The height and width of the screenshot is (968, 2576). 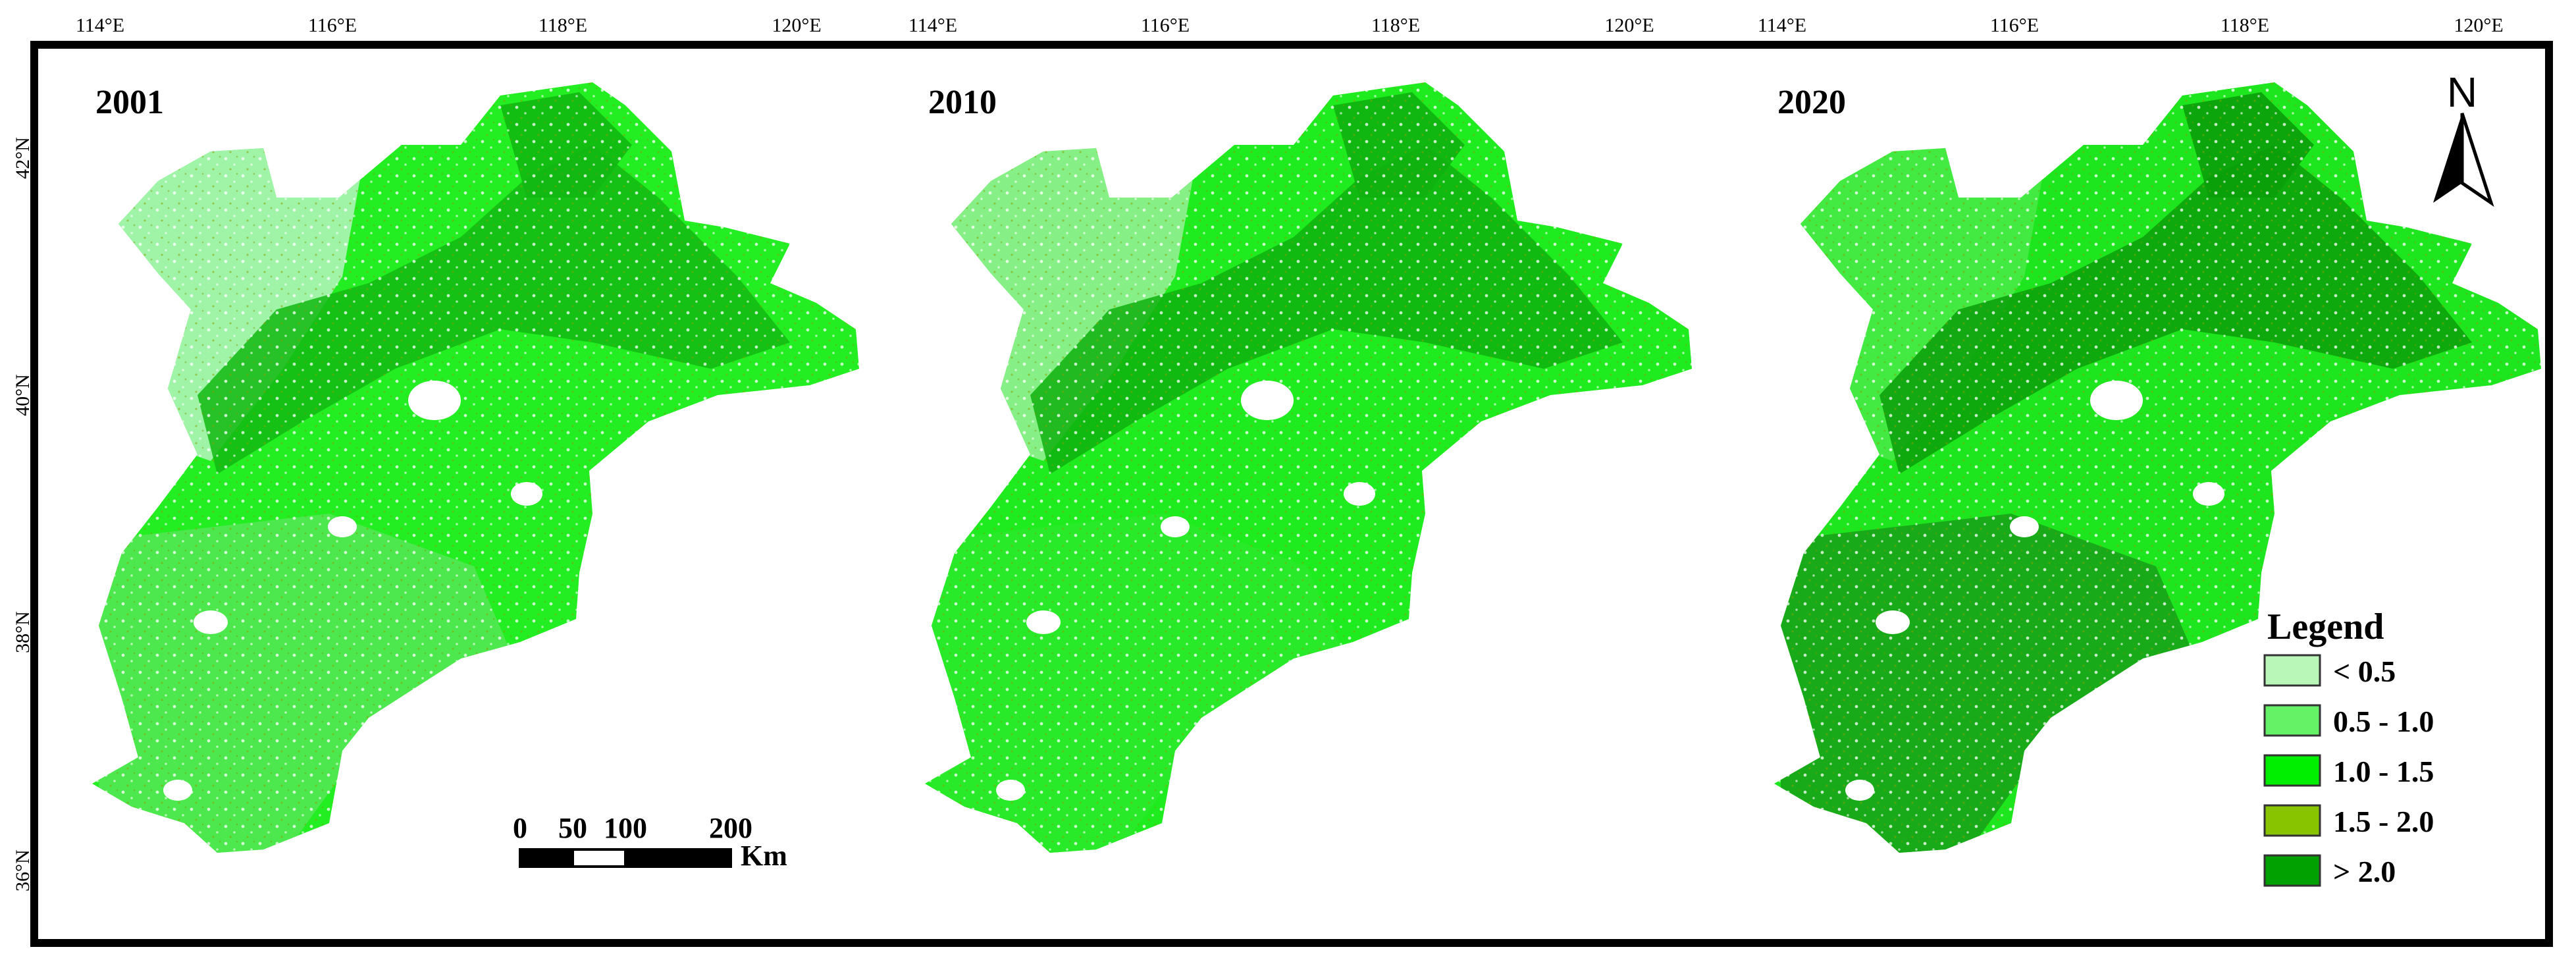 What do you see at coordinates (2364, 872) in the screenshot?
I see `legend-label: > 2.0` at bounding box center [2364, 872].